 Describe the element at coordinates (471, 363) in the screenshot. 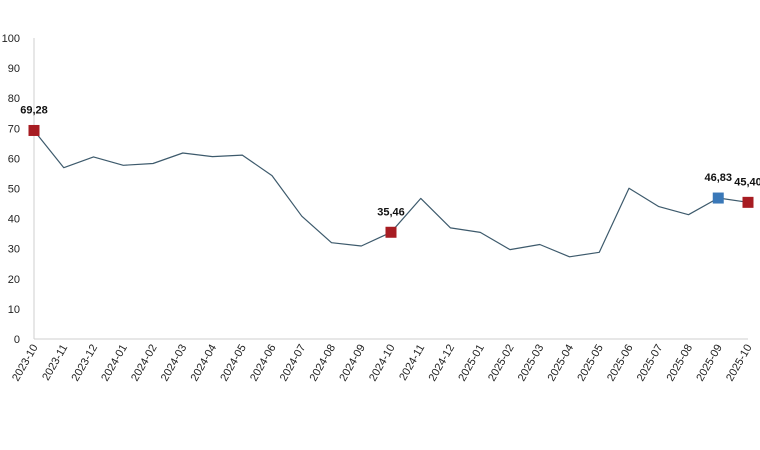

I see `x-tick-label: 2025-01` at that location.